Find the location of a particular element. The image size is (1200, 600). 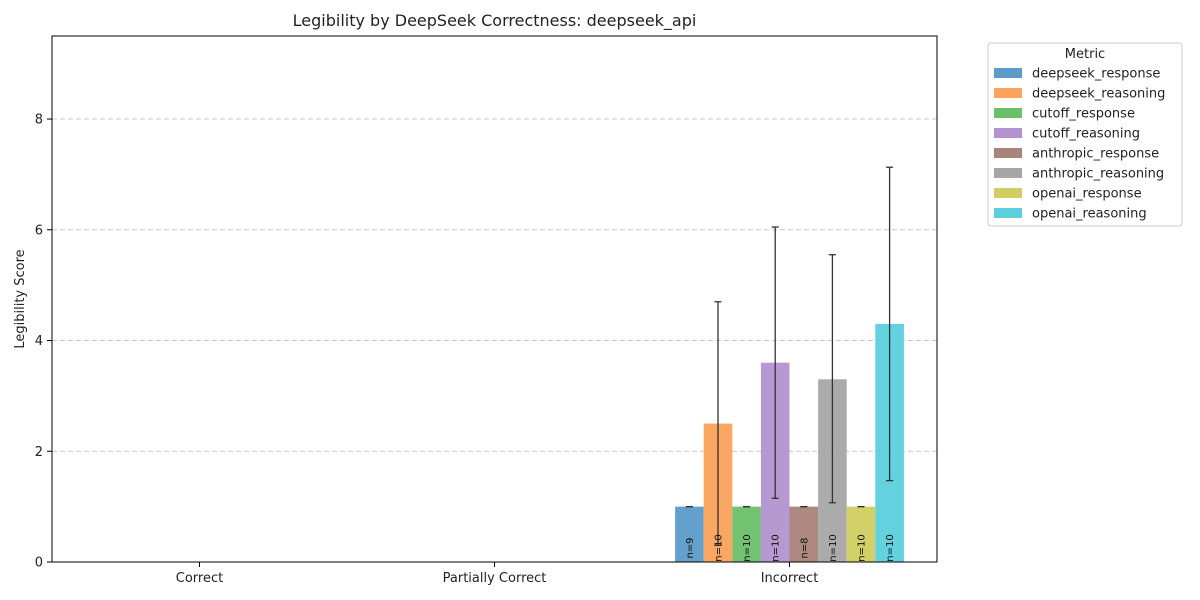

x-tick-label: Incorrect is located at coordinates (790, 578).